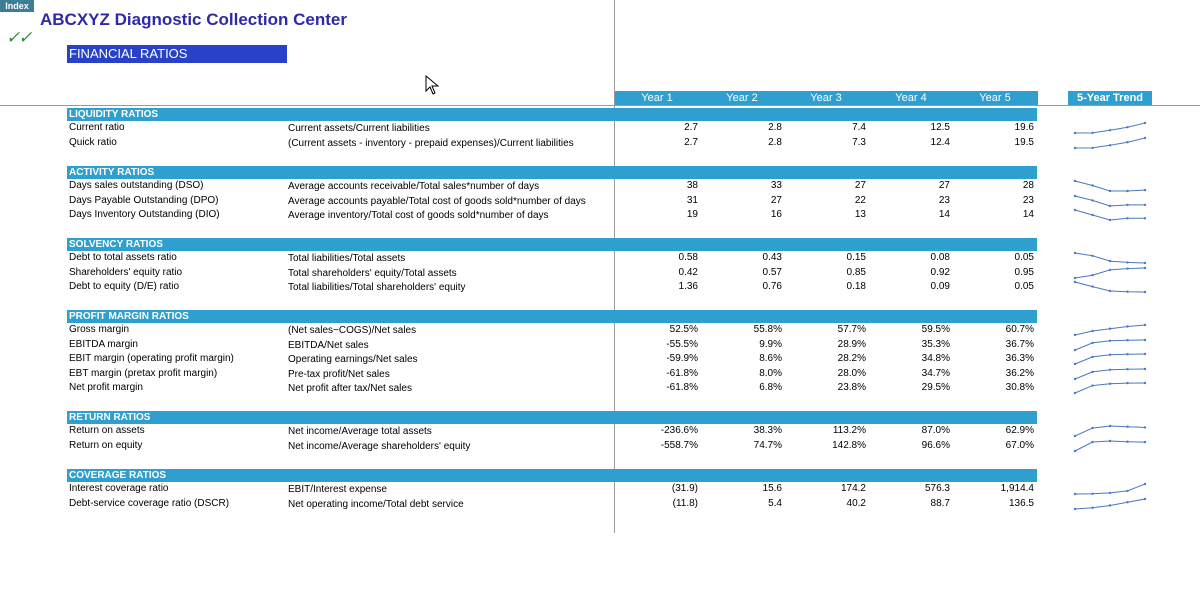 Image resolution: width=1200 pixels, height=600 pixels. Describe the element at coordinates (679, 430) in the screenshot. I see `year-1-value: -236.6%` at that location.